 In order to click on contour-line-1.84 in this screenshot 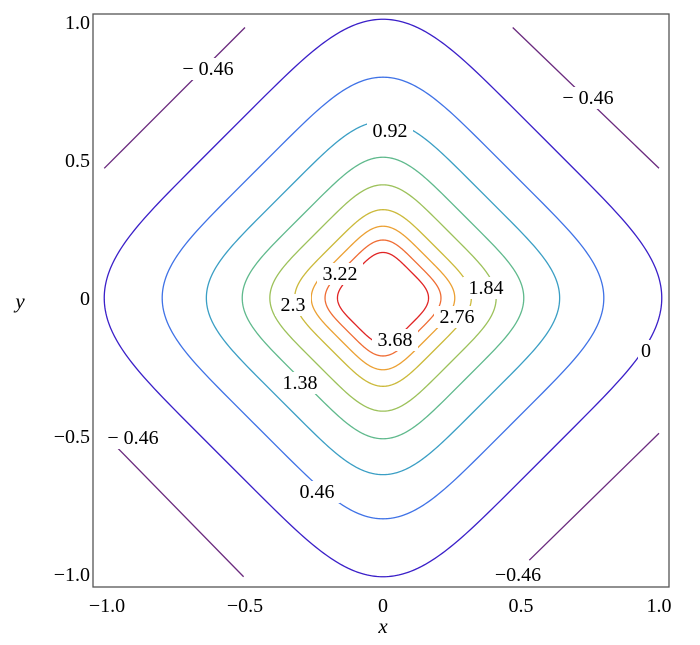, I will do `click(383, 298)`.